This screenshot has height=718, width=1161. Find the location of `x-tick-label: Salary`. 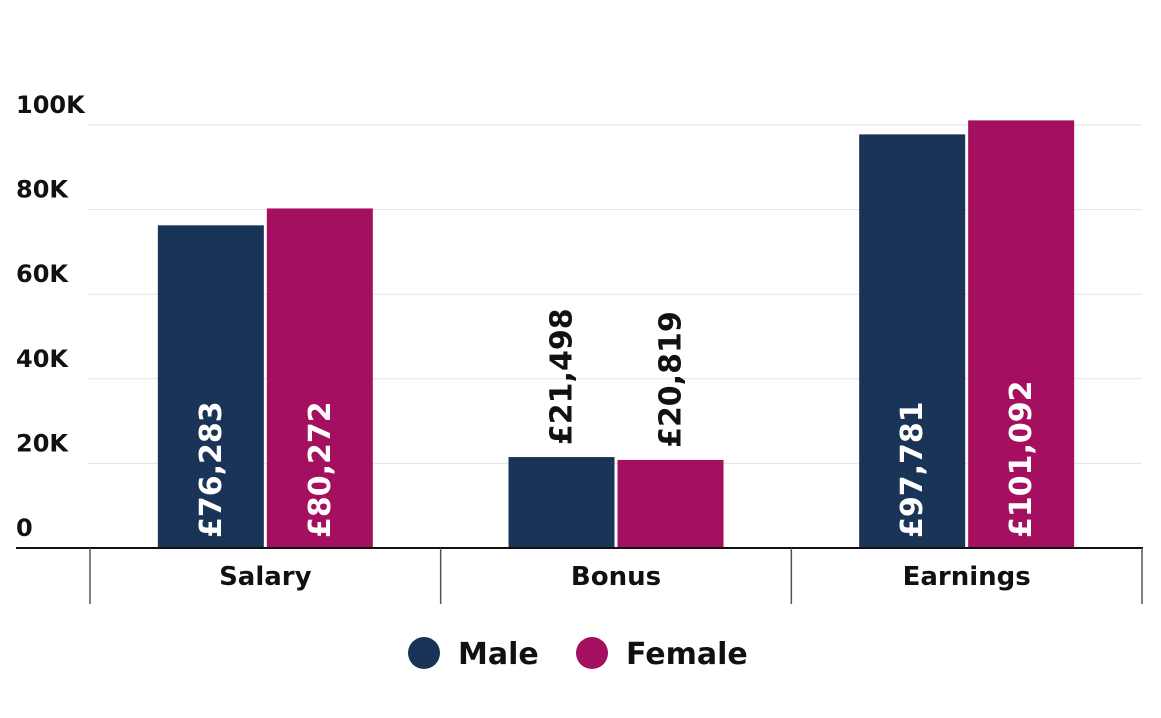

x-tick-label: Salary is located at coordinates (265, 577).